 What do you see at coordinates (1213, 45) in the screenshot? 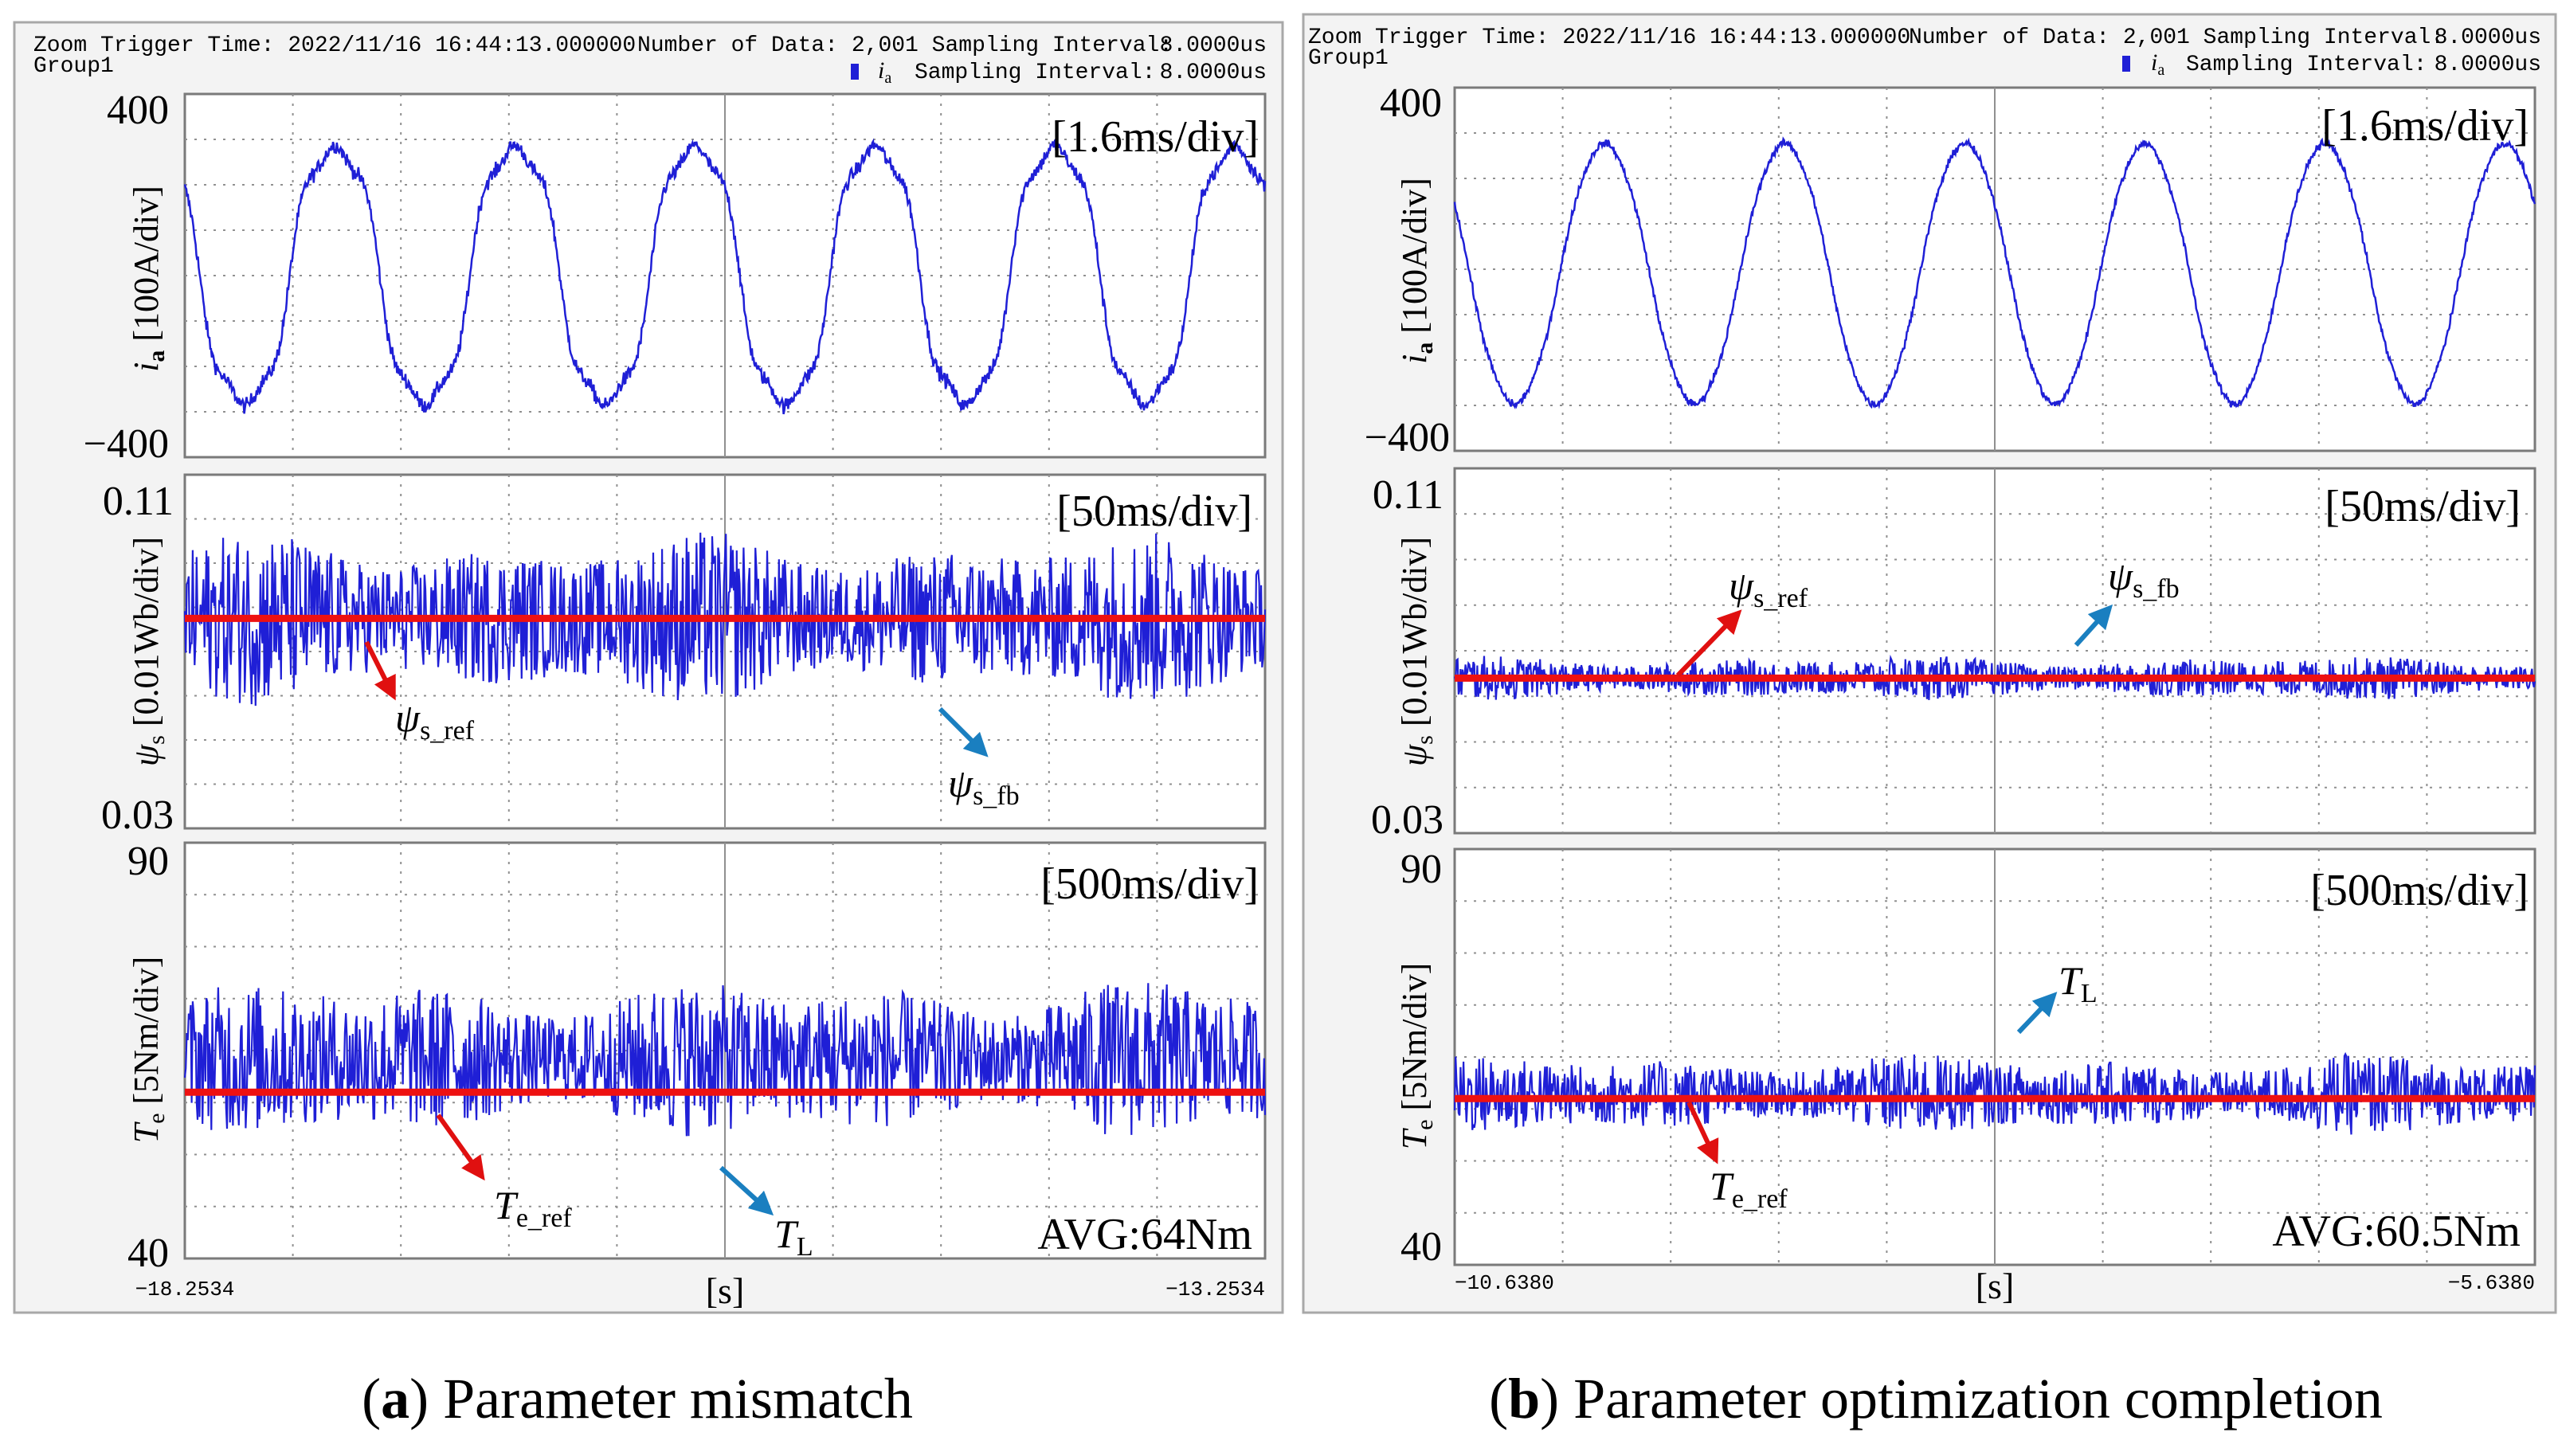
I see `header-interval-a: 8.0000us` at bounding box center [1213, 45].